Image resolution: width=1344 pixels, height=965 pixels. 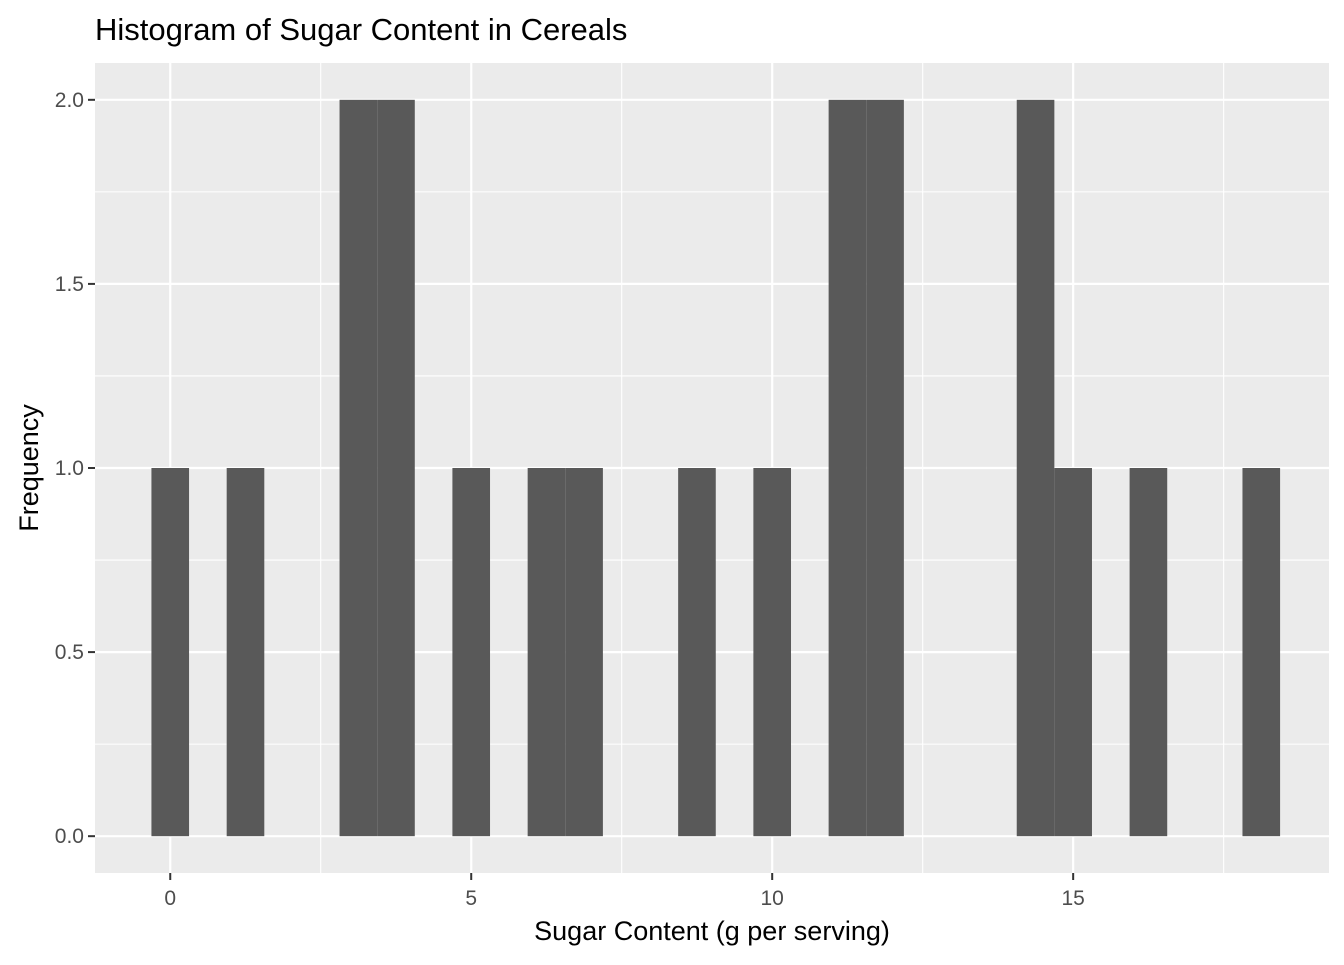 What do you see at coordinates (29, 468) in the screenshot?
I see `y-axis-title: Frequency` at bounding box center [29, 468].